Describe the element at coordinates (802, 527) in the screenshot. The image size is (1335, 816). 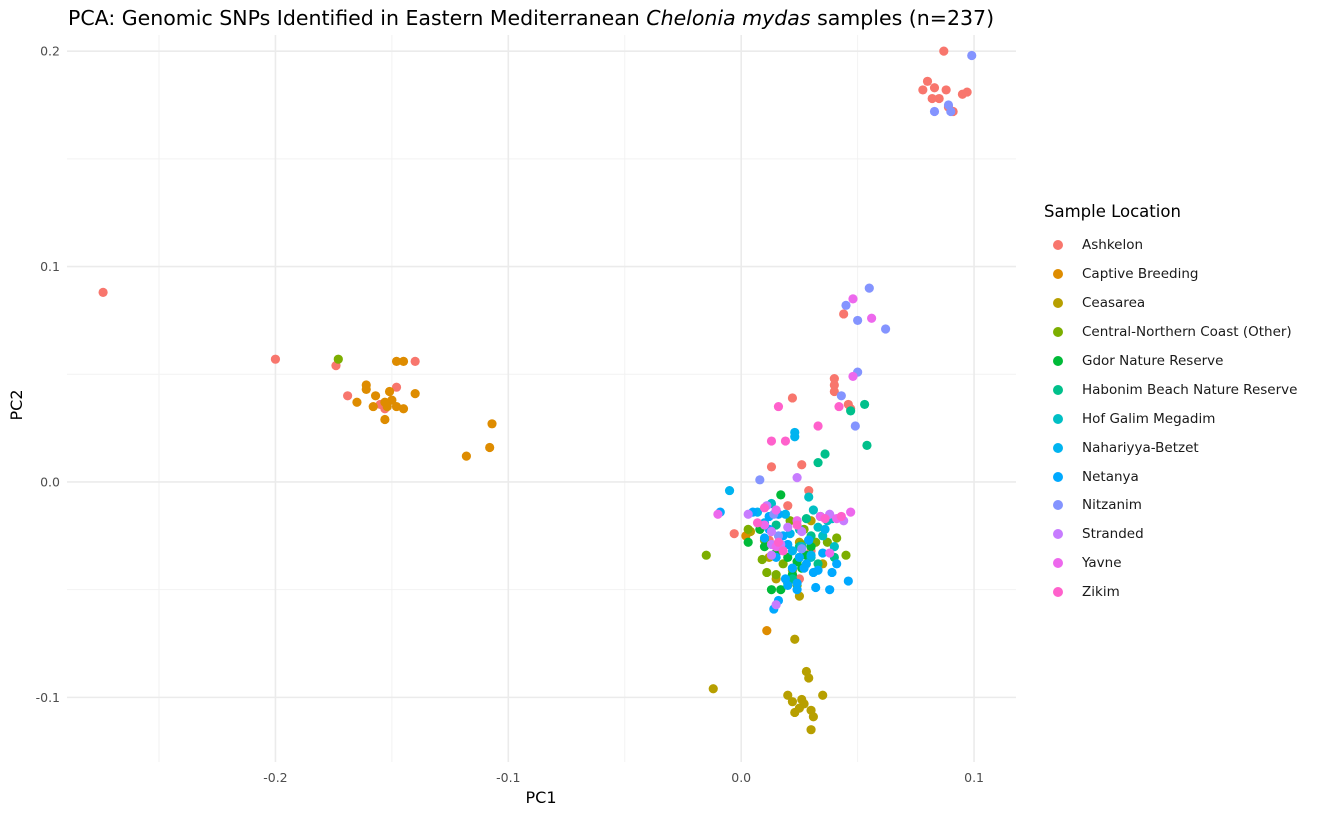
I see `series-hof-galim-megadim` at that location.